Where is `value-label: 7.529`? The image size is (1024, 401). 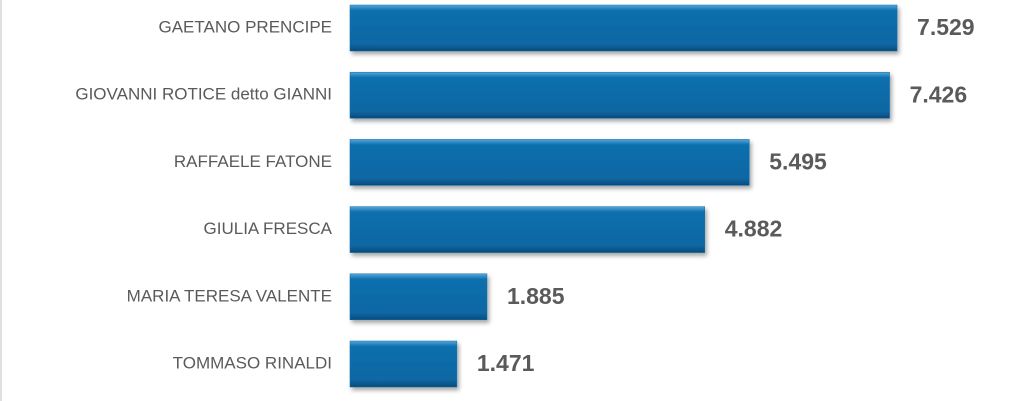 value-label: 7.529 is located at coordinates (946, 27).